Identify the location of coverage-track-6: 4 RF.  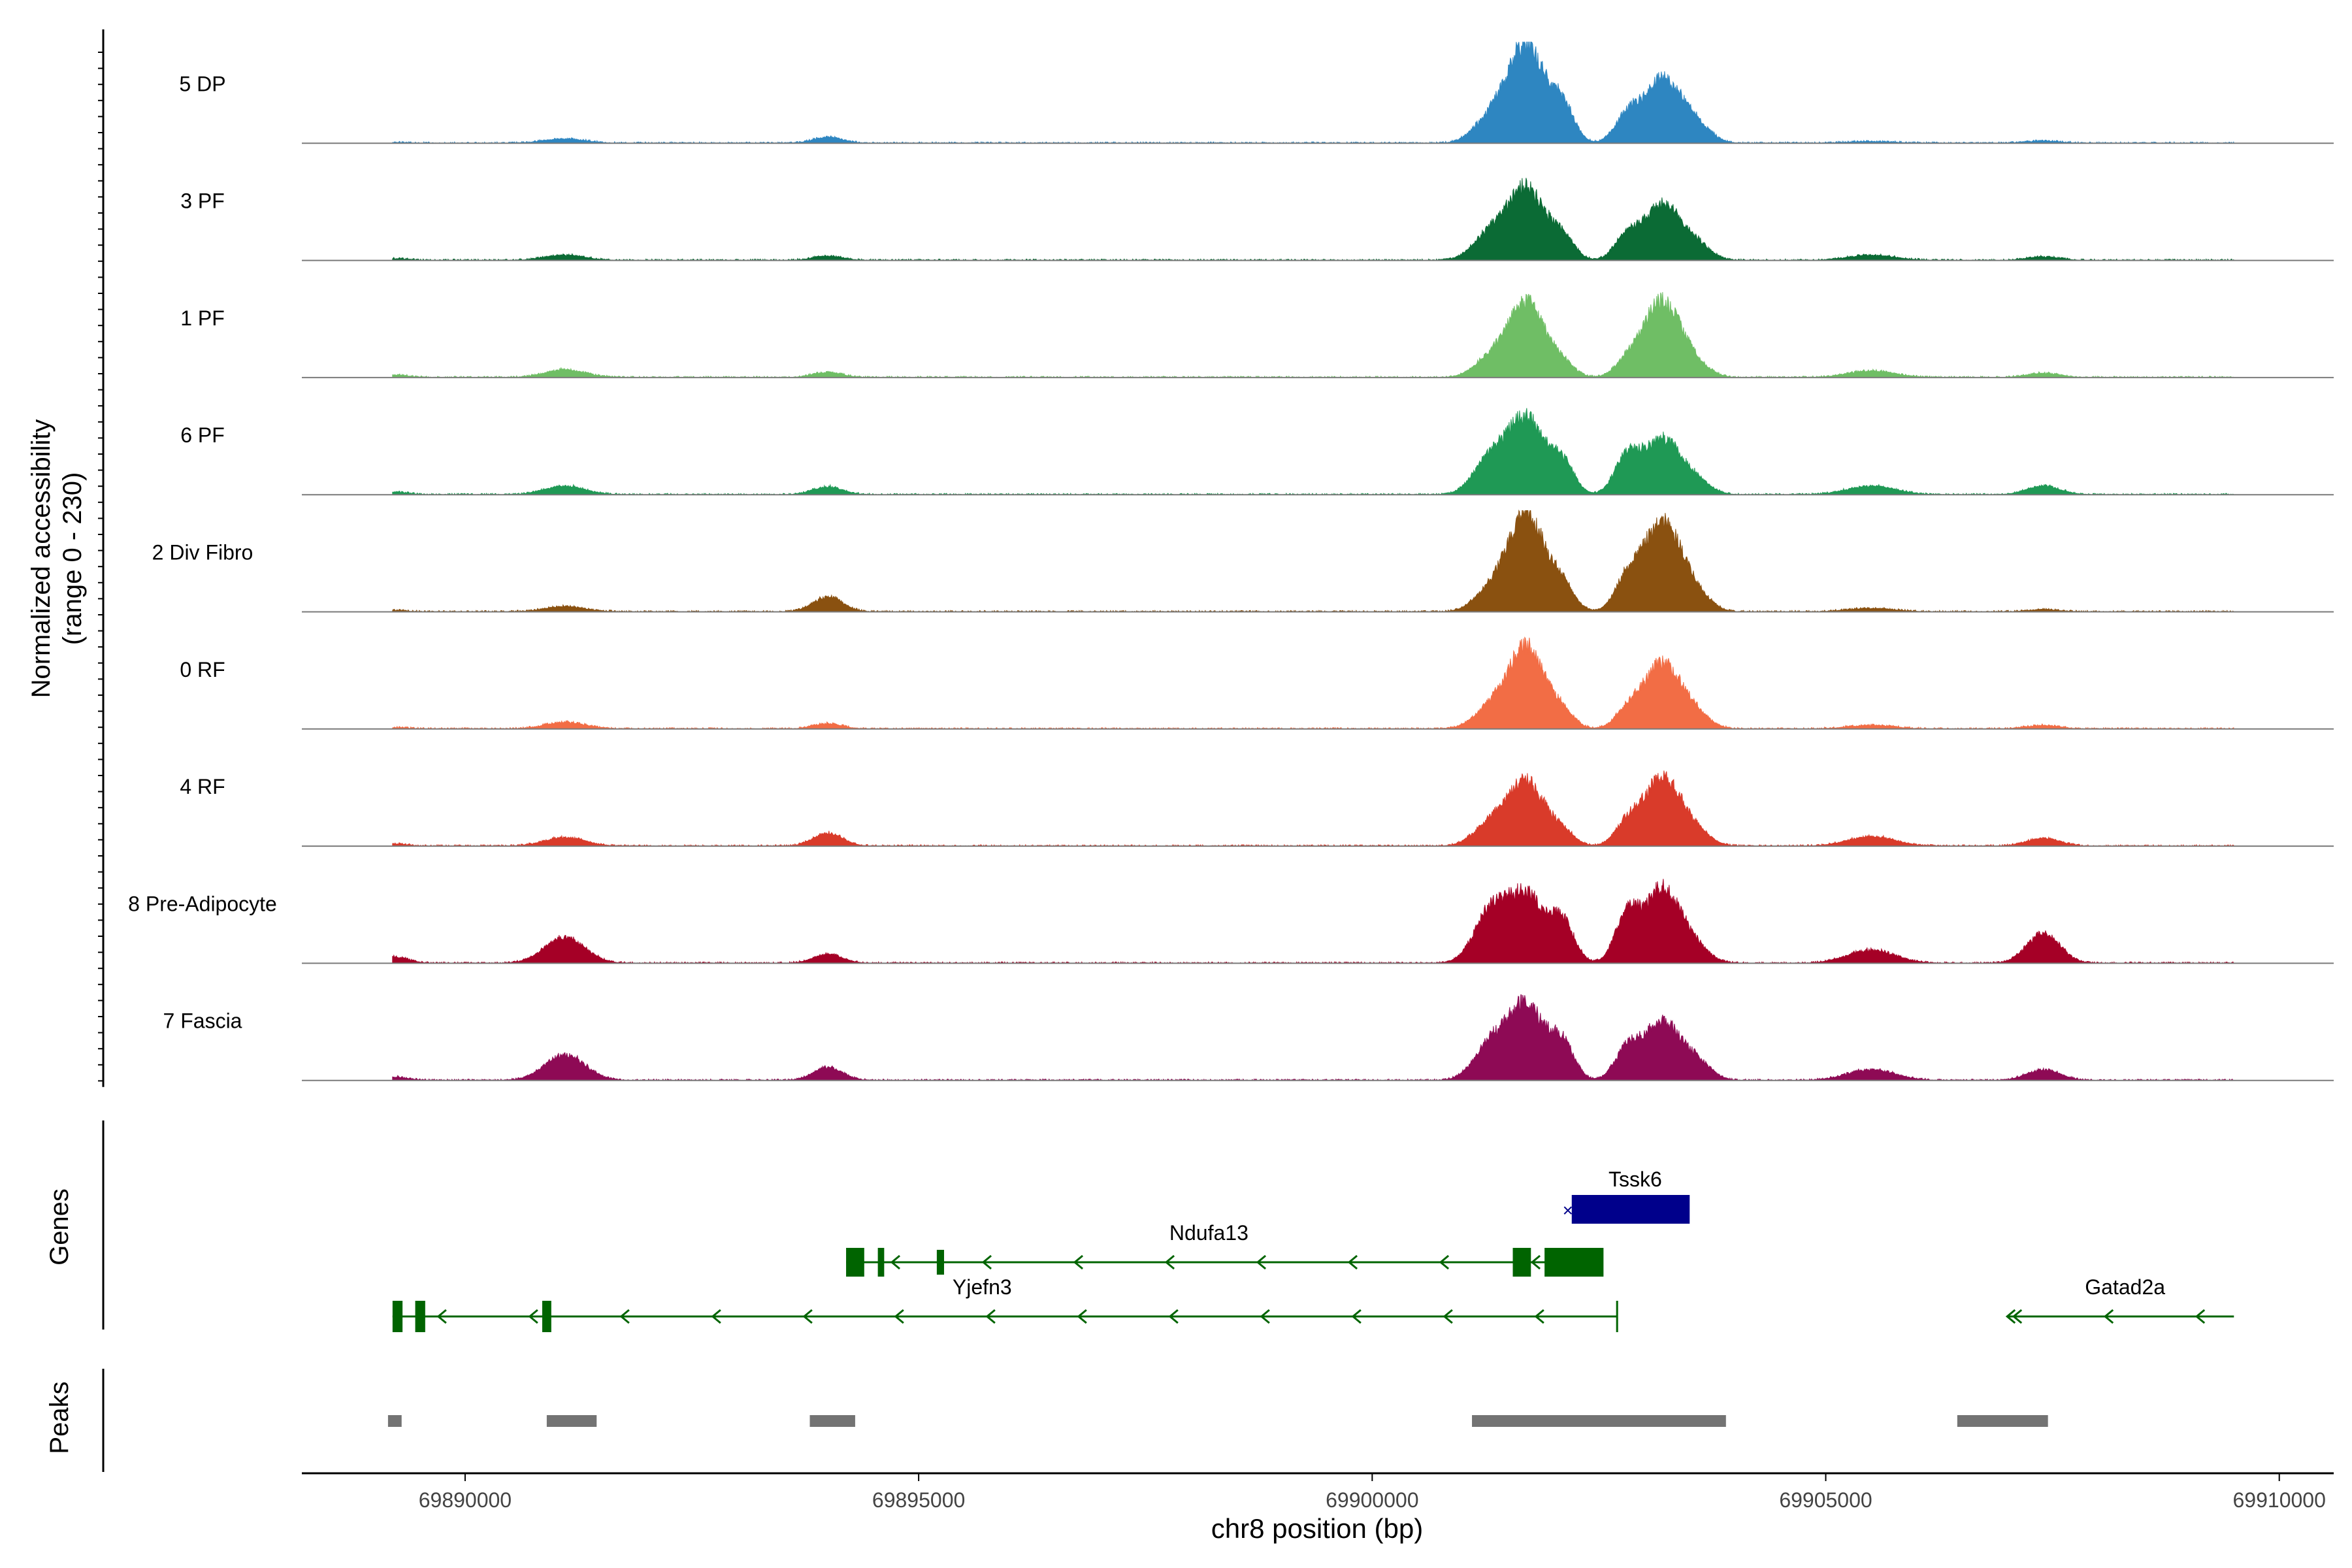
(1257, 808).